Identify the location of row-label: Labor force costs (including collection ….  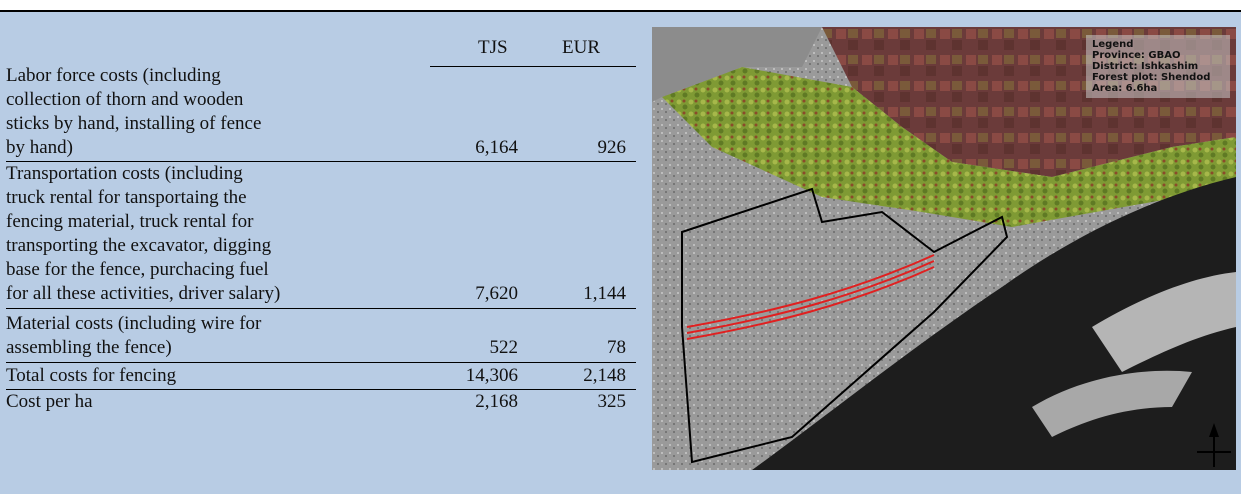
(134, 111).